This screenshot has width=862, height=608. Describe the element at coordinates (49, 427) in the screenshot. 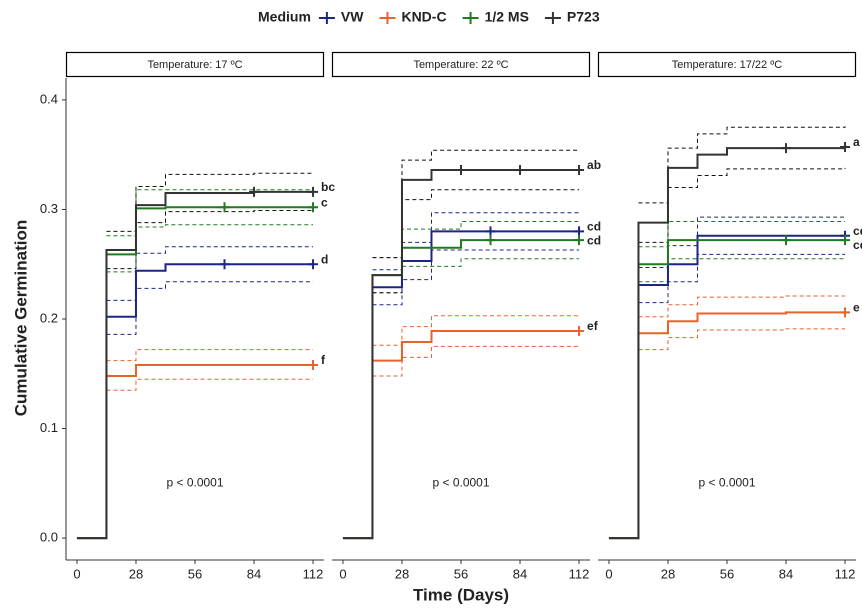

I see `y-tick-label: 0.1` at that location.